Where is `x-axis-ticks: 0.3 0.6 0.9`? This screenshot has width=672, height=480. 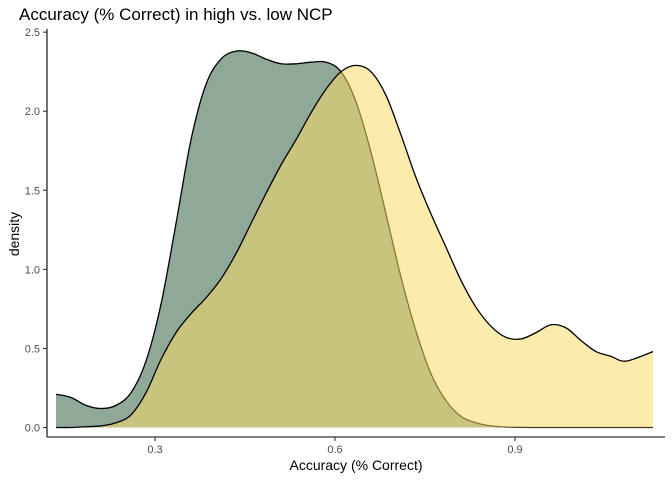 x-axis-ticks: 0.3 0.6 0.9 is located at coordinates (335, 446).